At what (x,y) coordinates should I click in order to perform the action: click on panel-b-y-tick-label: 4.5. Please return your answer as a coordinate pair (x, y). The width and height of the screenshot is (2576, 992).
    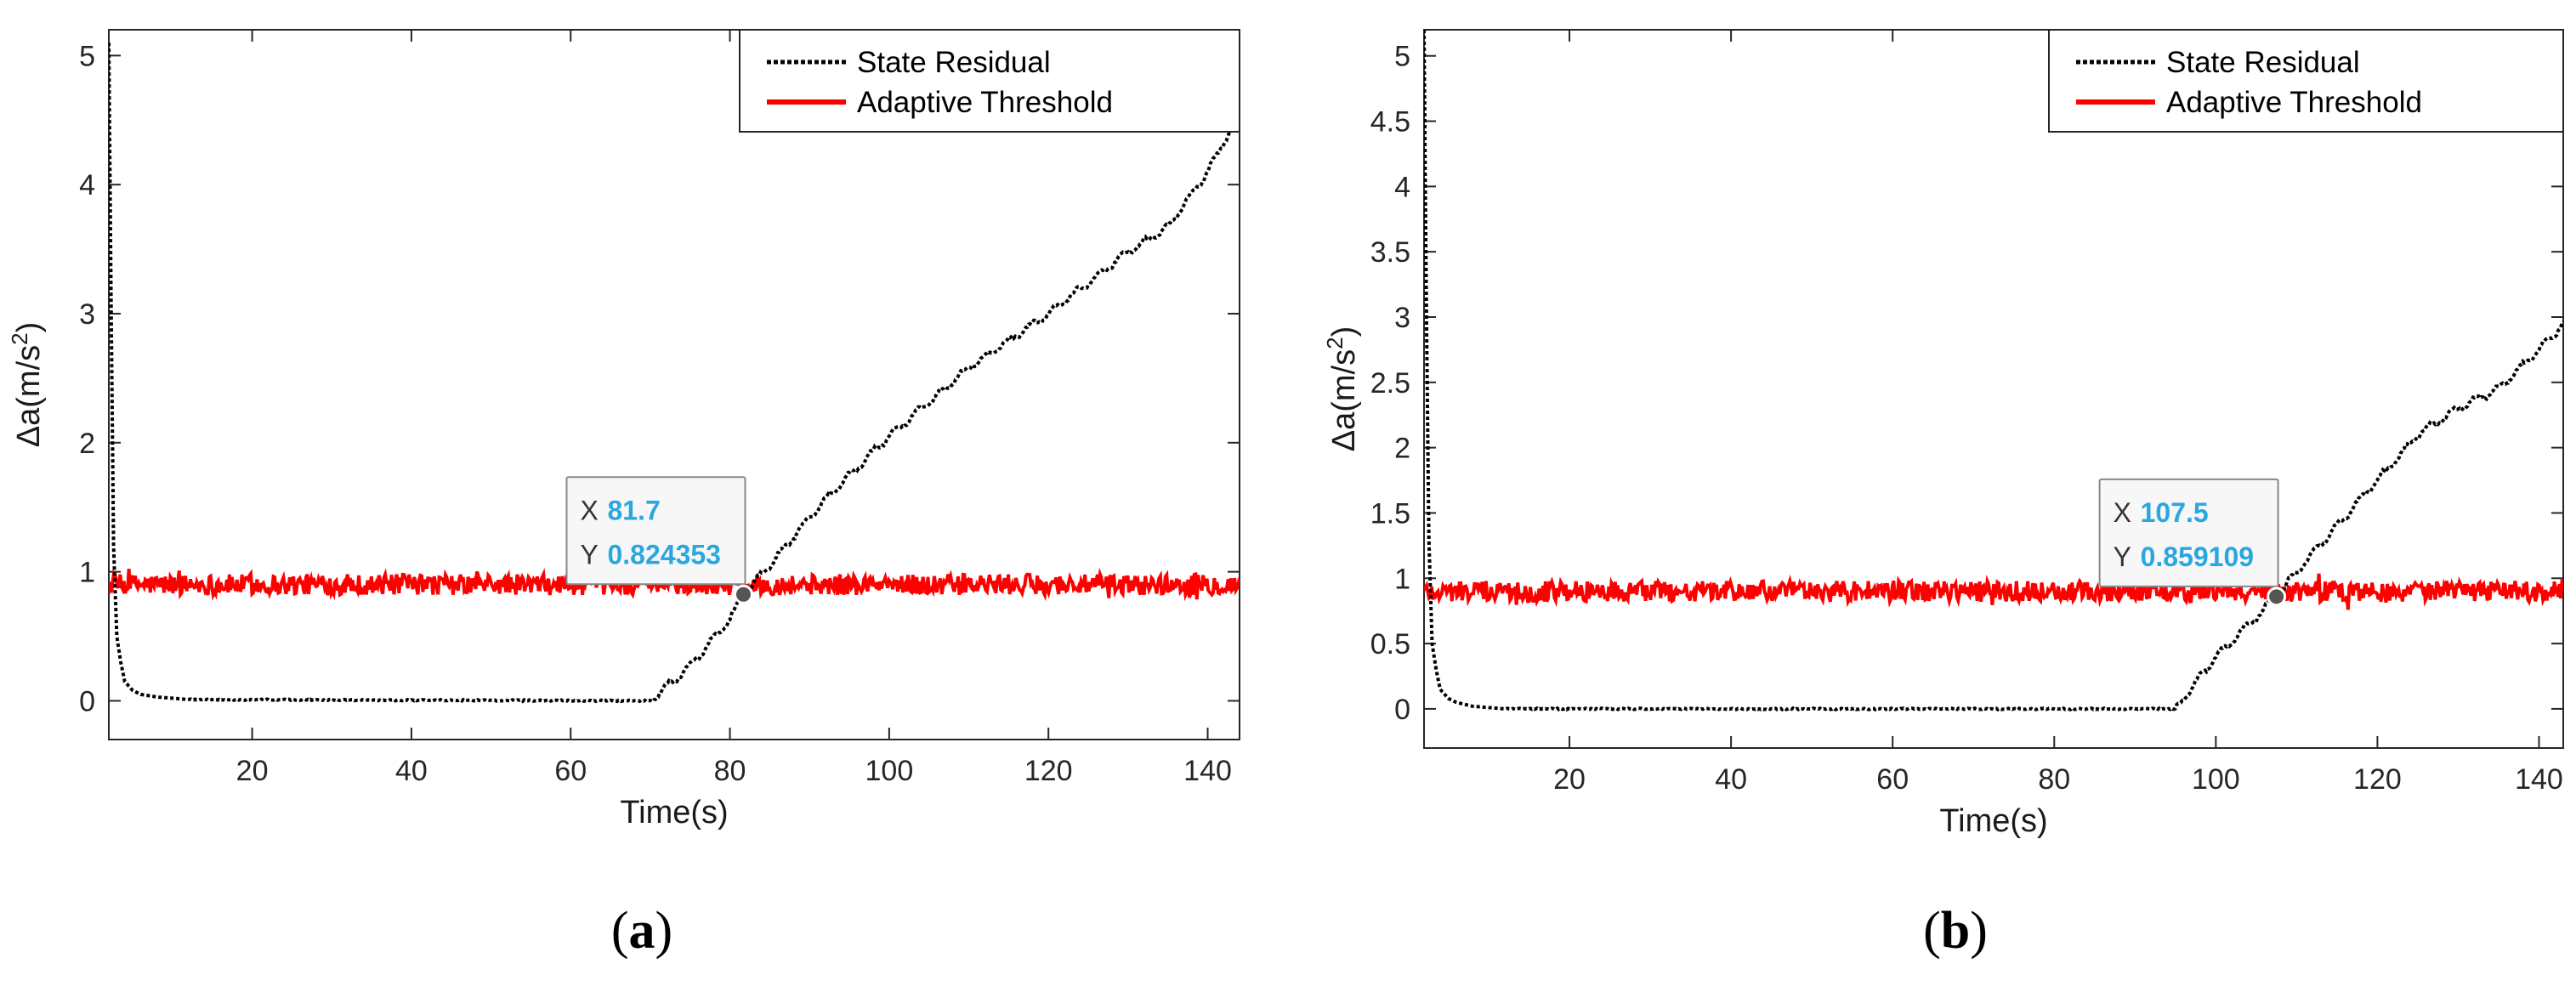
    Looking at the image, I should click on (1390, 122).